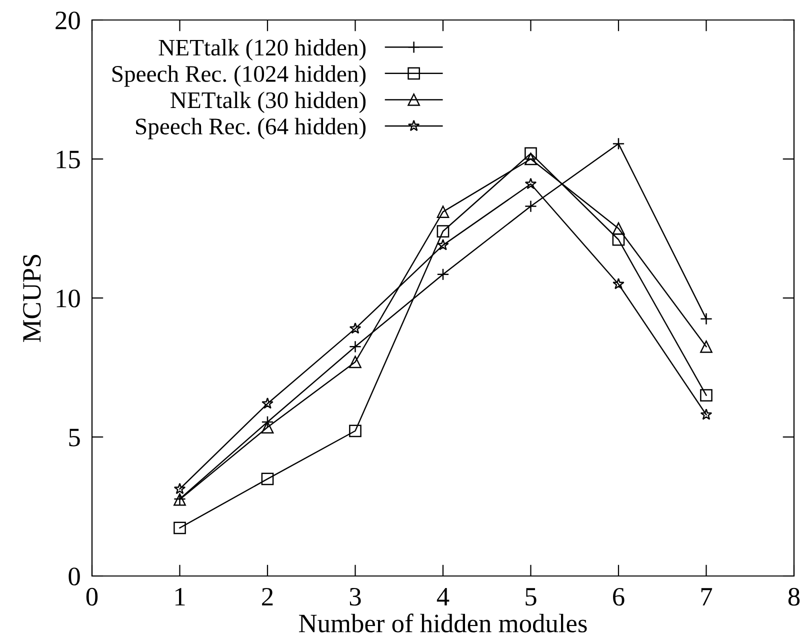 The image size is (801, 643). Describe the element at coordinates (32, 298) in the screenshot. I see `y-axis-title: MCUPS` at that location.